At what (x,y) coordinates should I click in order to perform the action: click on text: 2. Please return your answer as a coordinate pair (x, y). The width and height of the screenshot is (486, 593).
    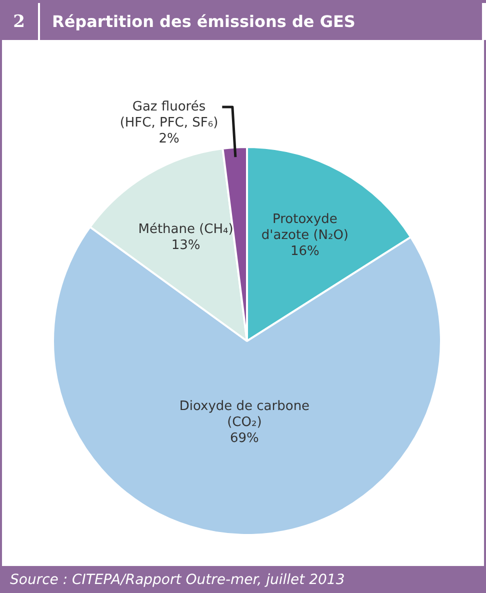
    Looking at the image, I should click on (19, 21).